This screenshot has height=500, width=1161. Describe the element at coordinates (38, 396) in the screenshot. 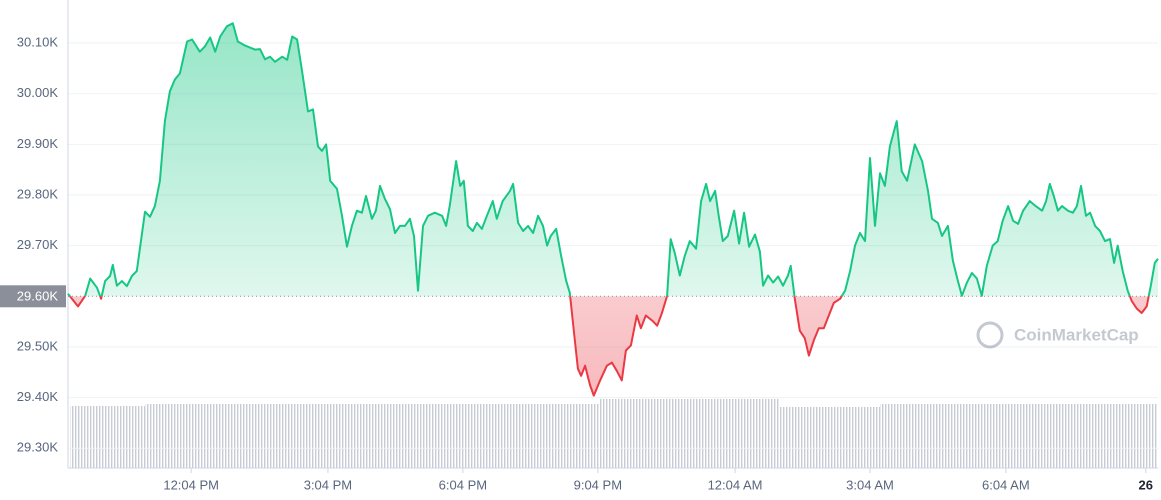

I see `y-tick-label: 29.40K` at that location.